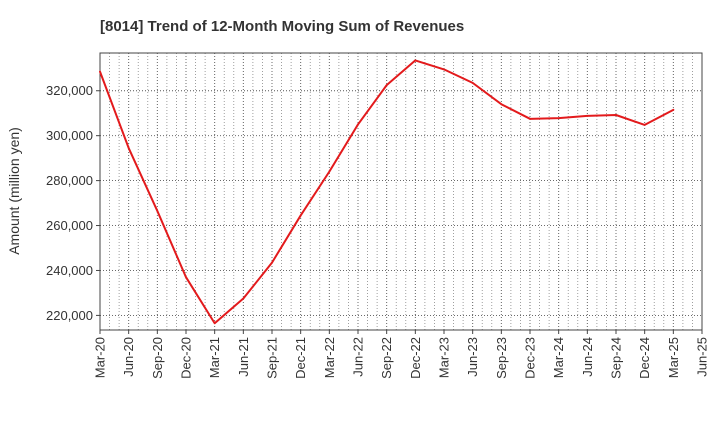 The width and height of the screenshot is (720, 440). What do you see at coordinates (472, 357) in the screenshot?
I see `x-tick-label: Jun-23` at bounding box center [472, 357].